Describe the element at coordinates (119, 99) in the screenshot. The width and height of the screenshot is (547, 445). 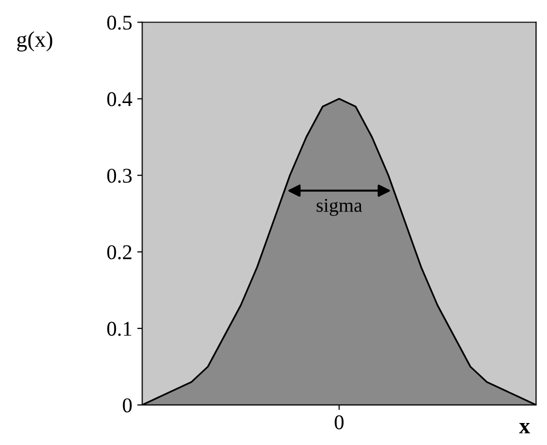
I see `y-tick-label: 0.4` at that location.